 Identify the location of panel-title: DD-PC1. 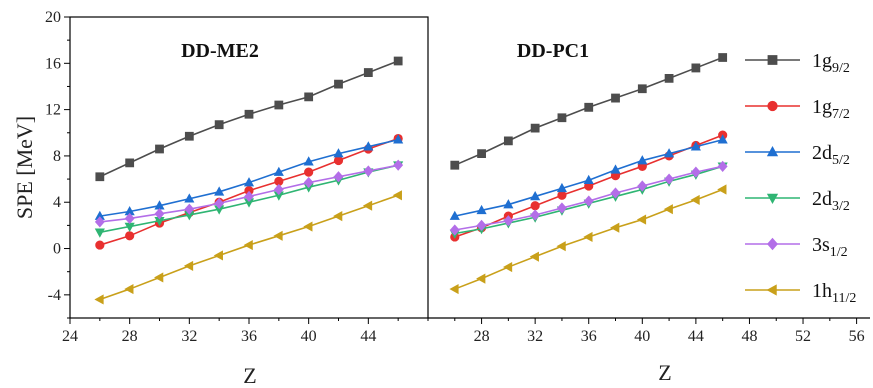
(553, 51).